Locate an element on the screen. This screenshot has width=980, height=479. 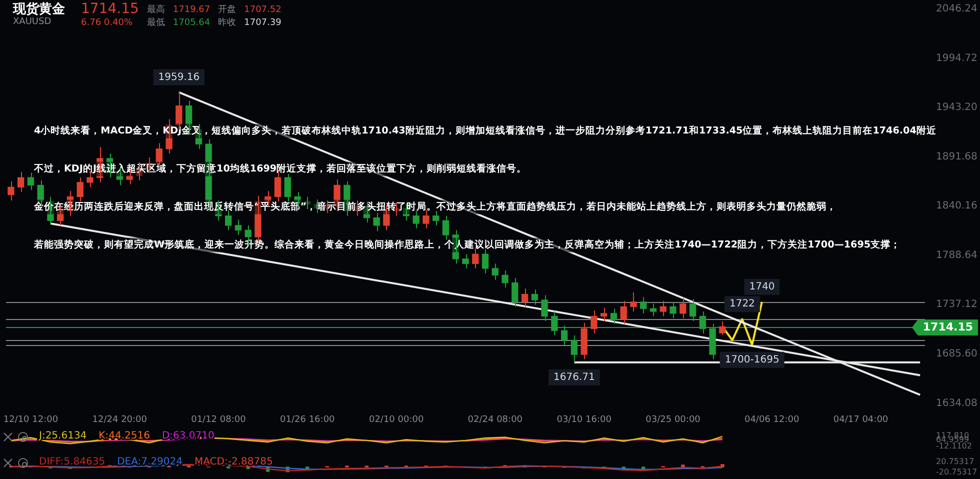
annotation: K:44.2516 is located at coordinates (124, 436).